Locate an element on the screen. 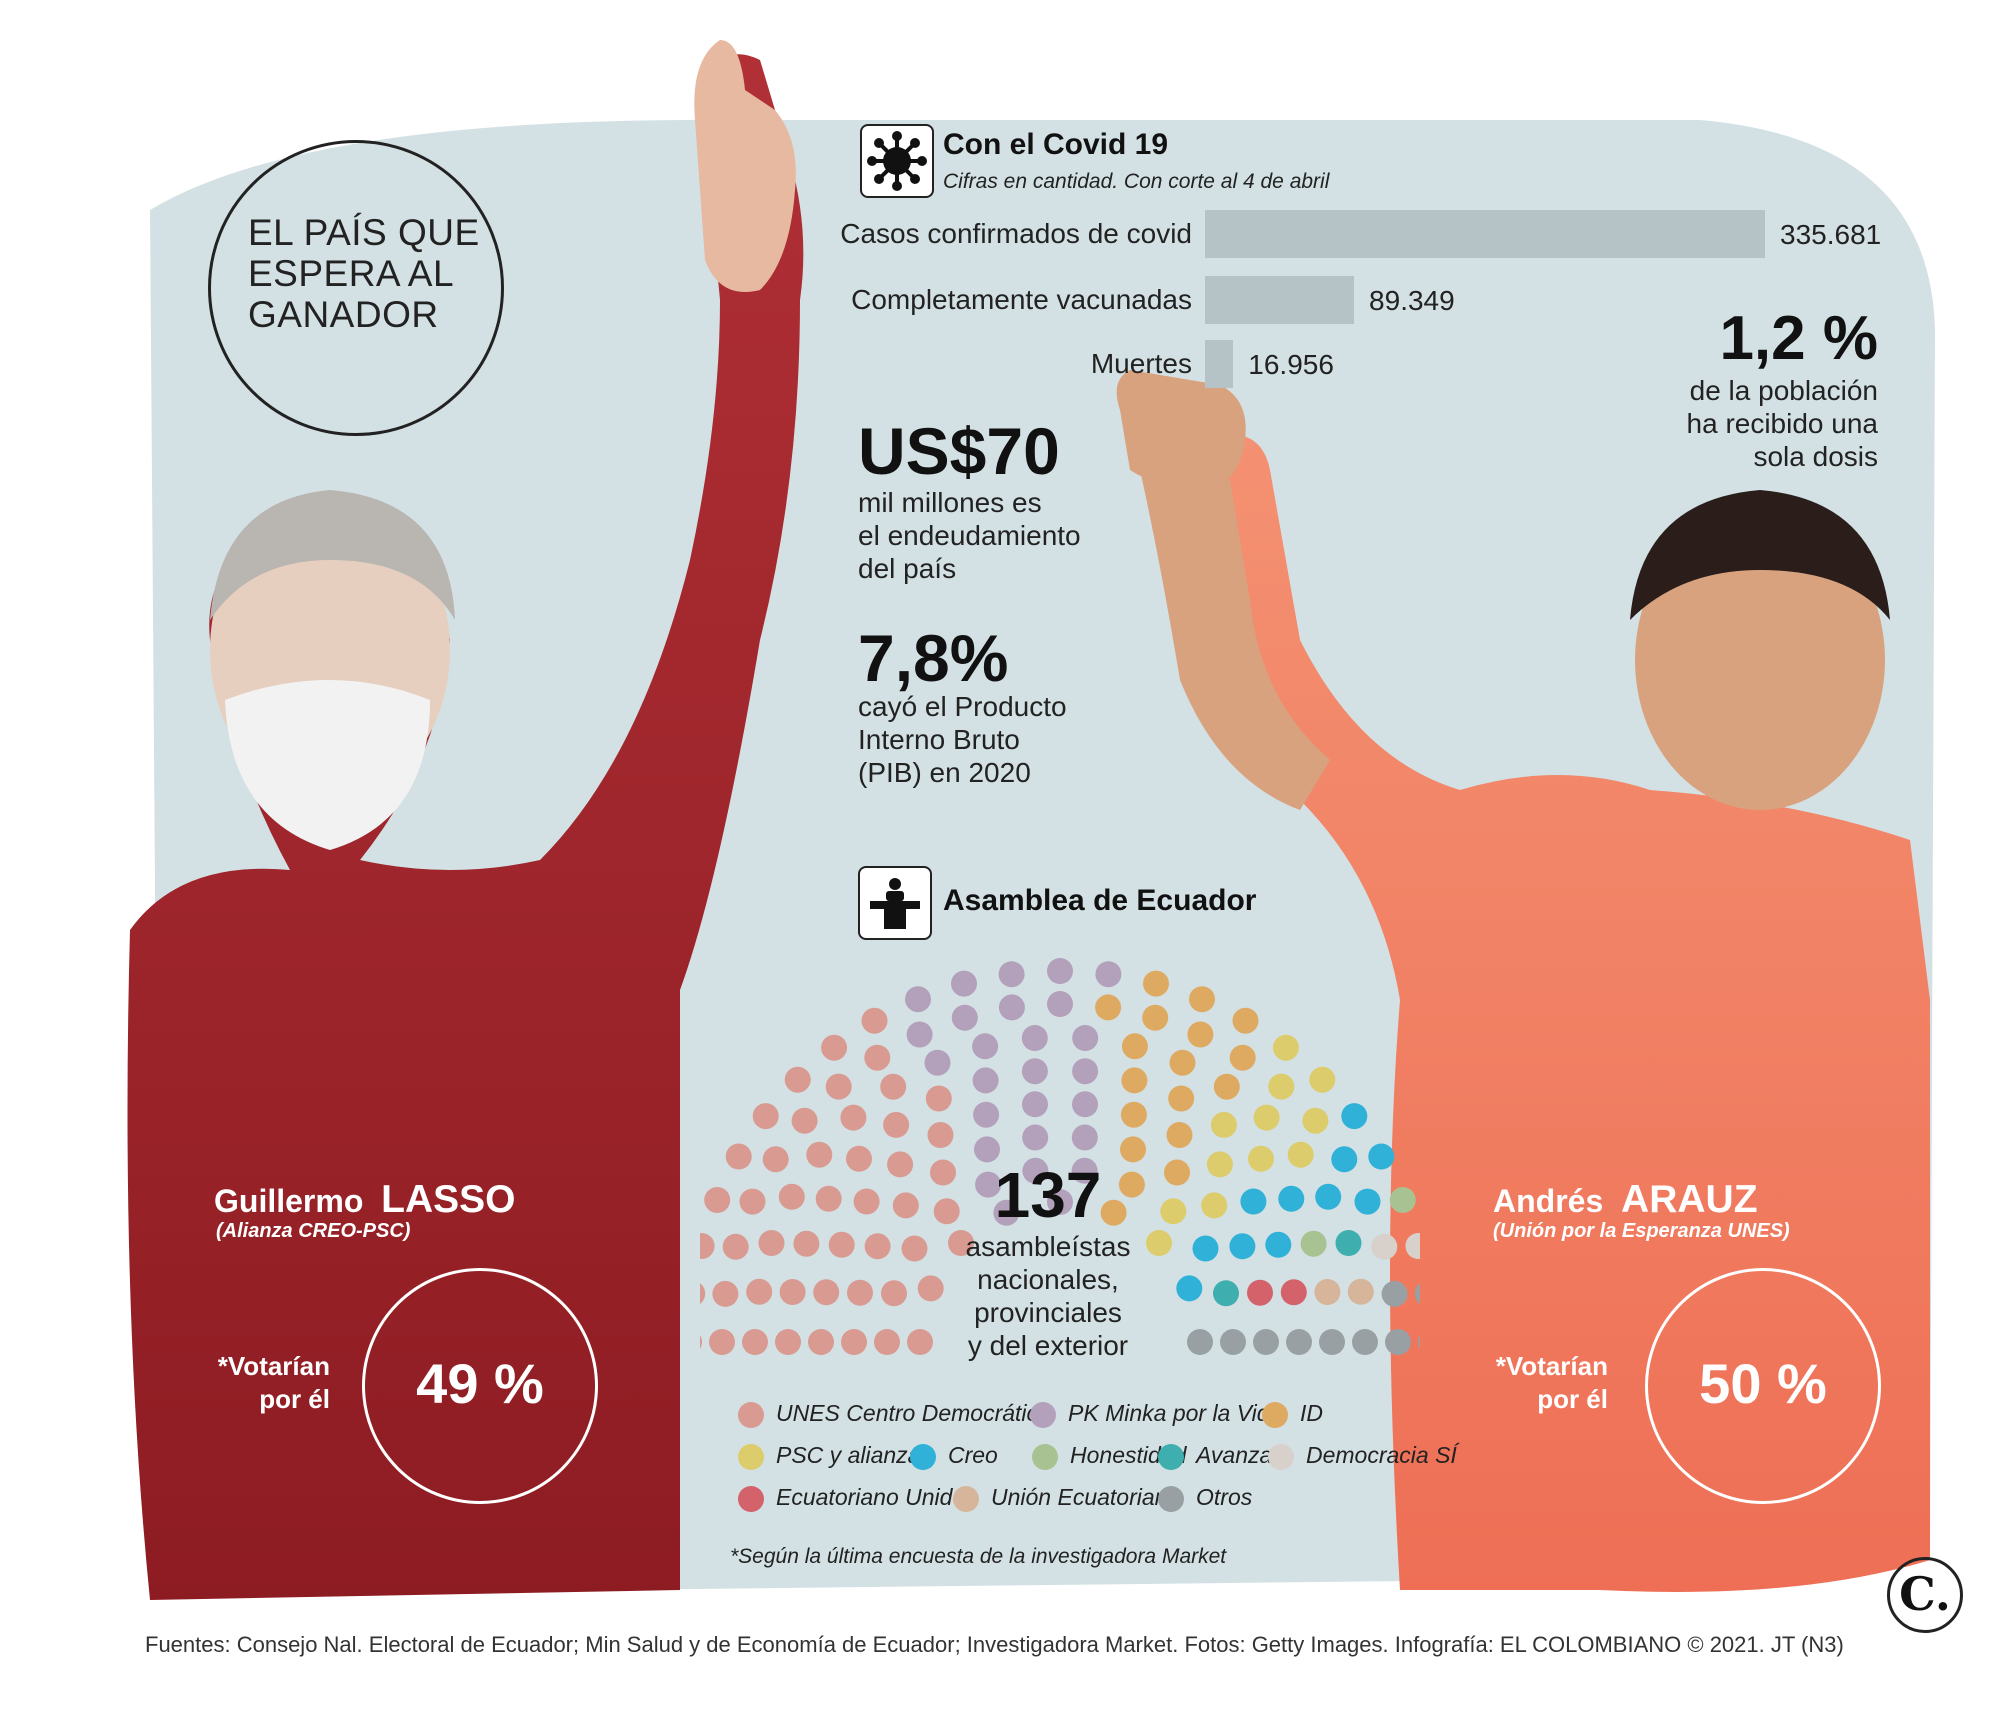 This screenshot has height=1725, width=2000. vaccine-stat-line-2: ha recibido una is located at coordinates (1782, 423).